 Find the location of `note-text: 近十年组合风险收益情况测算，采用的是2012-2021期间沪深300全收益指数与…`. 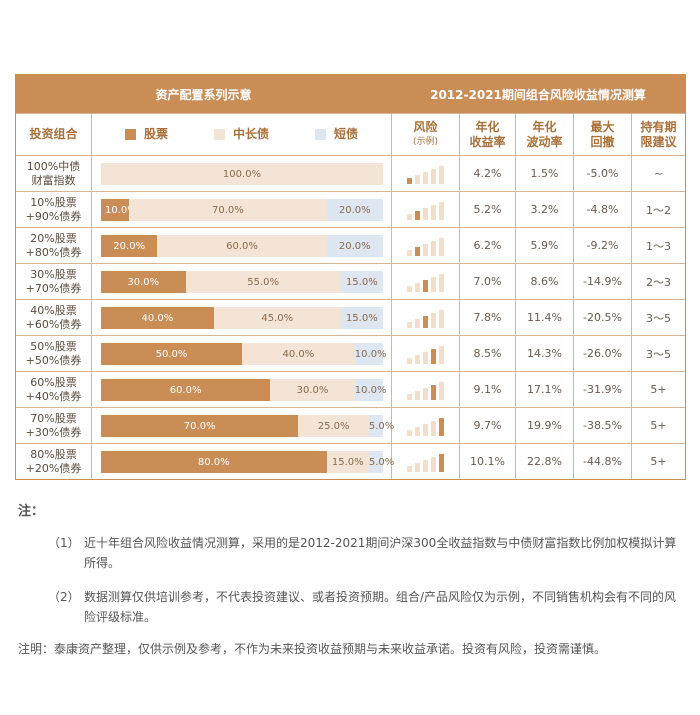

note-text: 近十年组合风险收益情况测算，采用的是2012-2021期间沪深300全收益指数与… is located at coordinates (380, 553).